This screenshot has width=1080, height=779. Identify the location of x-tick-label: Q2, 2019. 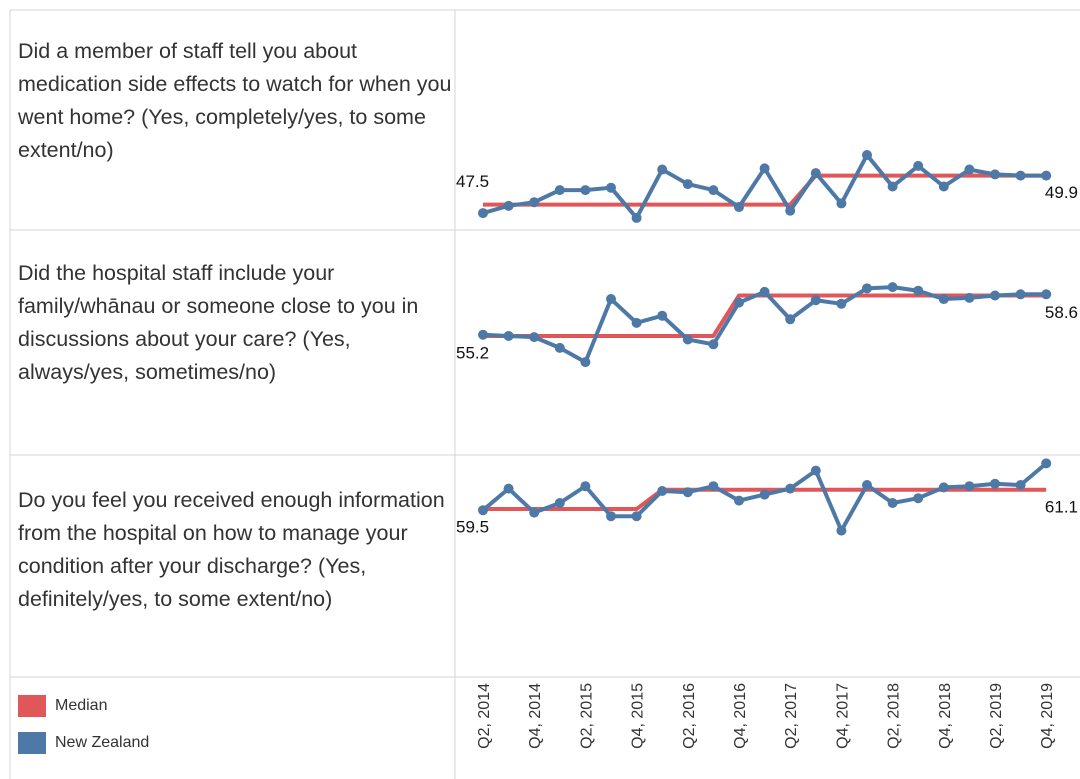
(996, 716).